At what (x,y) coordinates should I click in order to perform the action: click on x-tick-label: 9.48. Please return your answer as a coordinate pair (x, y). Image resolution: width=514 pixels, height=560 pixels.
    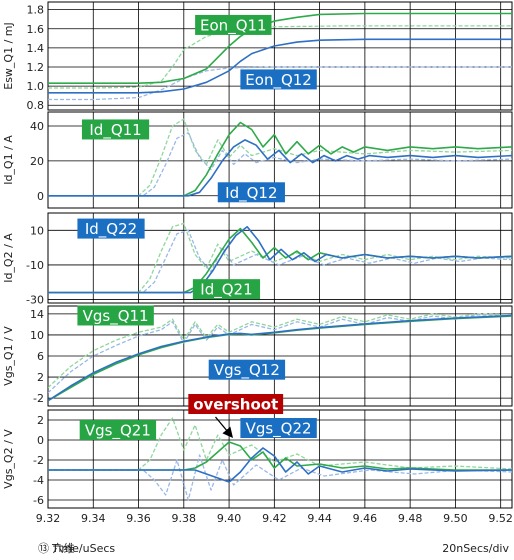
    Looking at the image, I should click on (410, 518).